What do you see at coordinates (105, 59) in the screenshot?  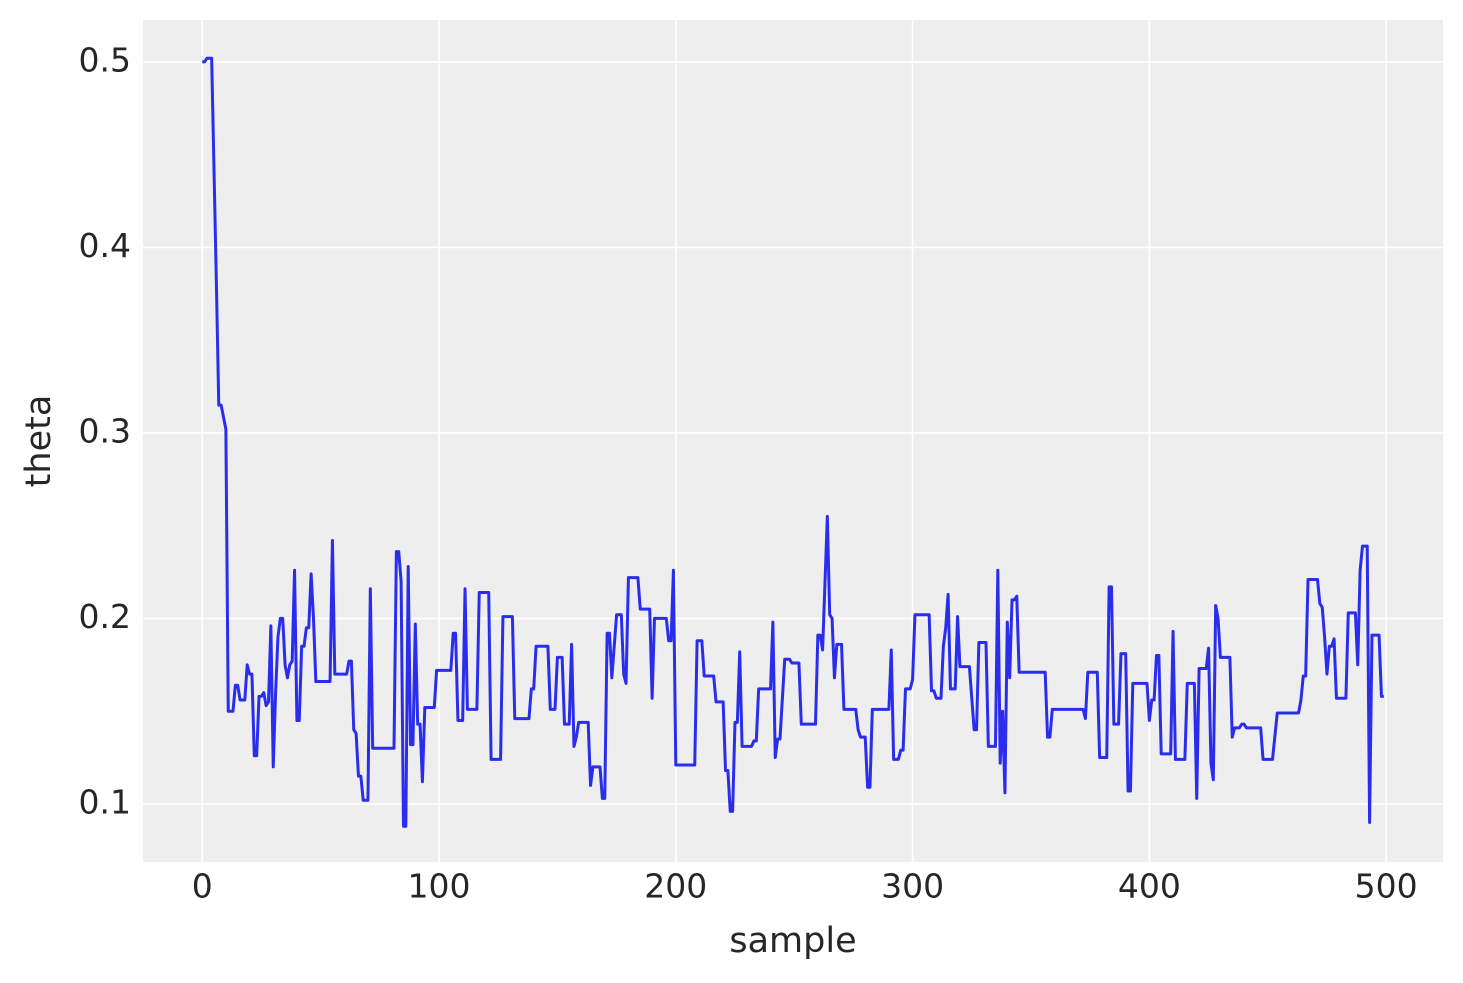 I see `y-tick-label: 0.5` at bounding box center [105, 59].